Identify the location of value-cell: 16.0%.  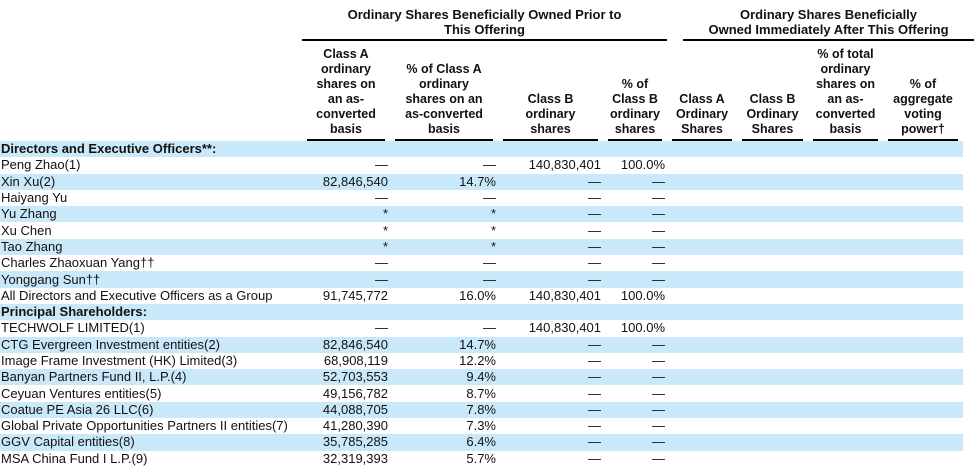
(477, 295).